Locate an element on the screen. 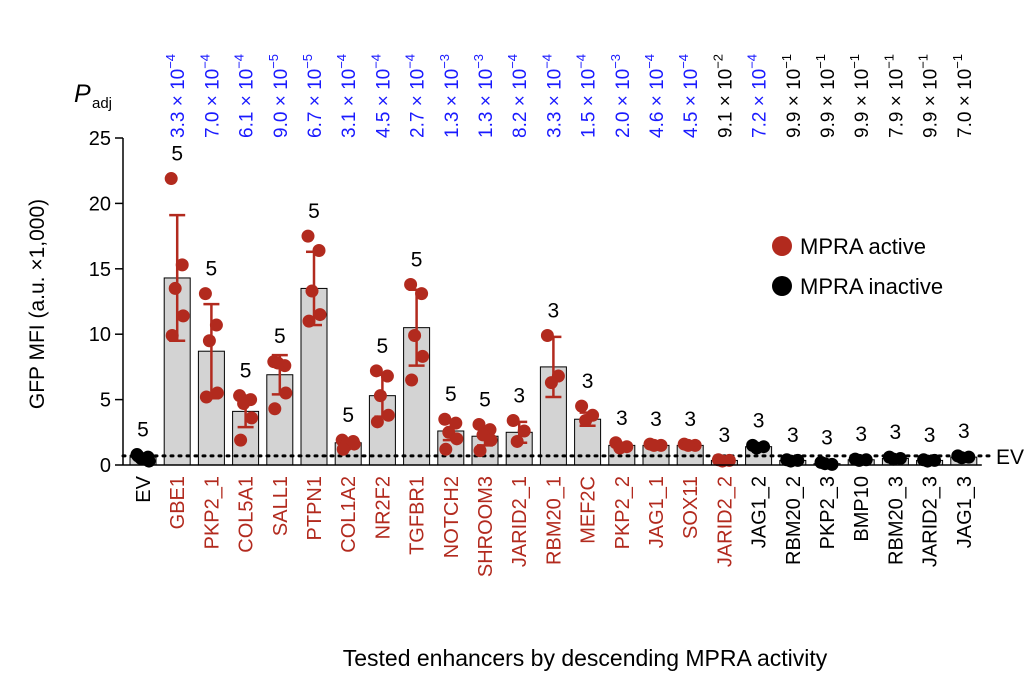  padj-exponent: −3 is located at coordinates (478, 61).